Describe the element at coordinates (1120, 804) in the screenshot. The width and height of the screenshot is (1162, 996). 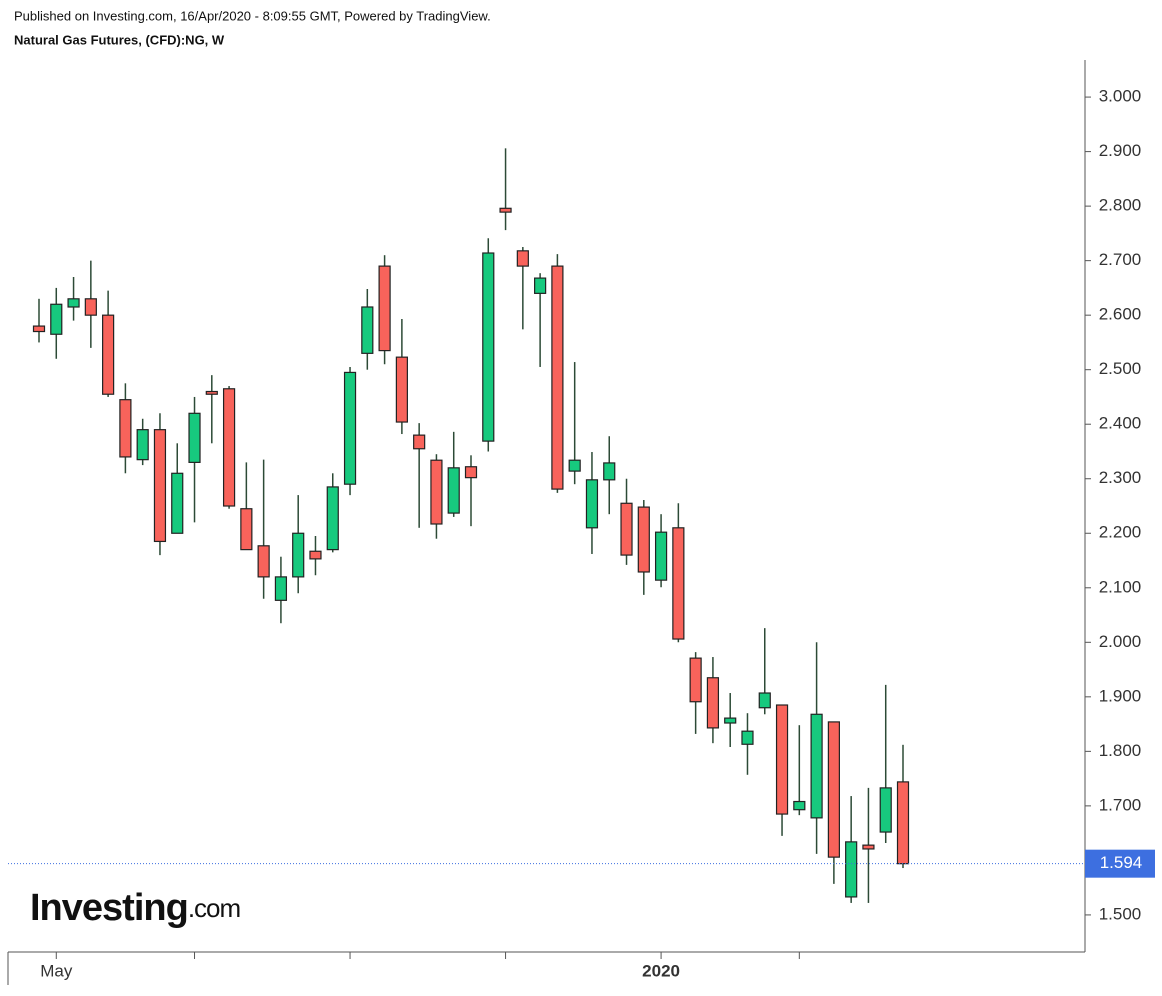
I see `y-tick-label: 1.700` at that location.